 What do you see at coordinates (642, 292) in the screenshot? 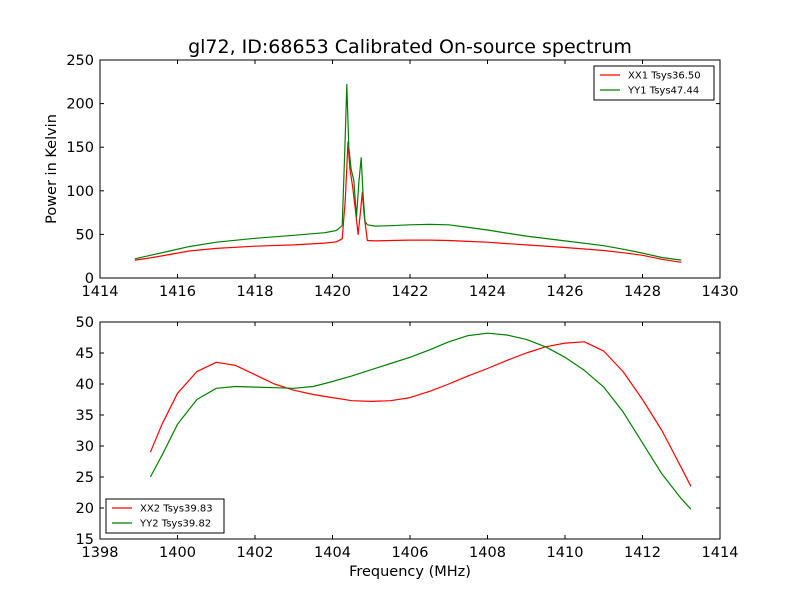
I see `x-tick-label: 1428` at bounding box center [642, 292].